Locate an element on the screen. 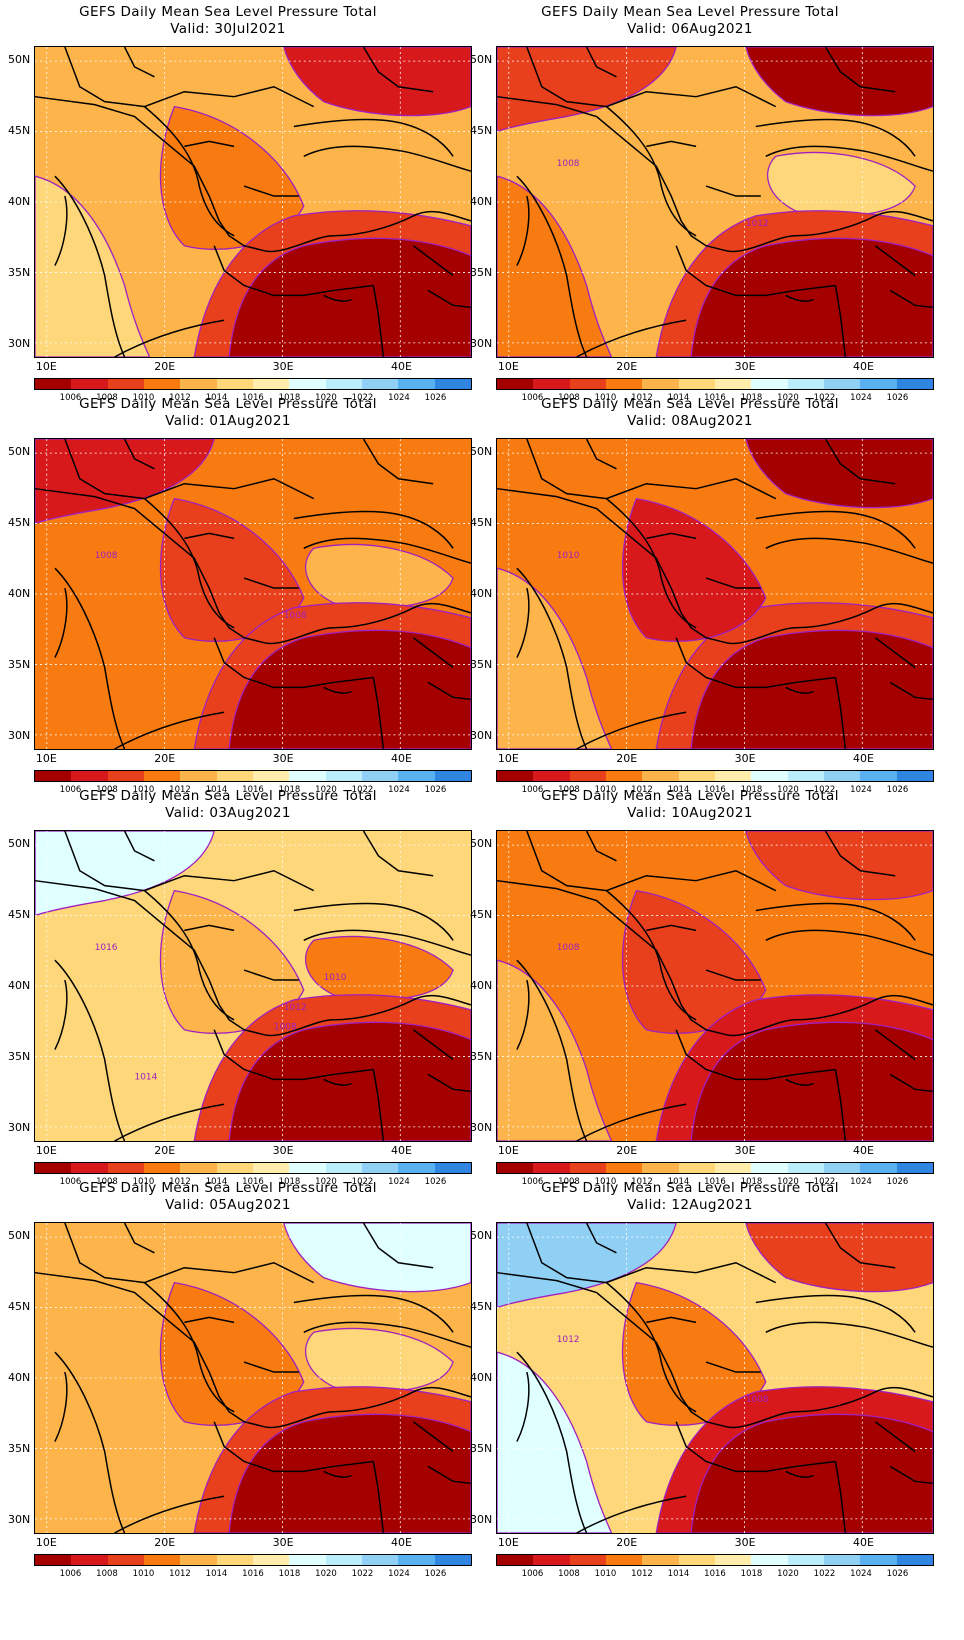 Image resolution: width=964 pixels, height=1640 pixels. map-valid-date: Valid: 03Aug2021 is located at coordinates (228, 813).